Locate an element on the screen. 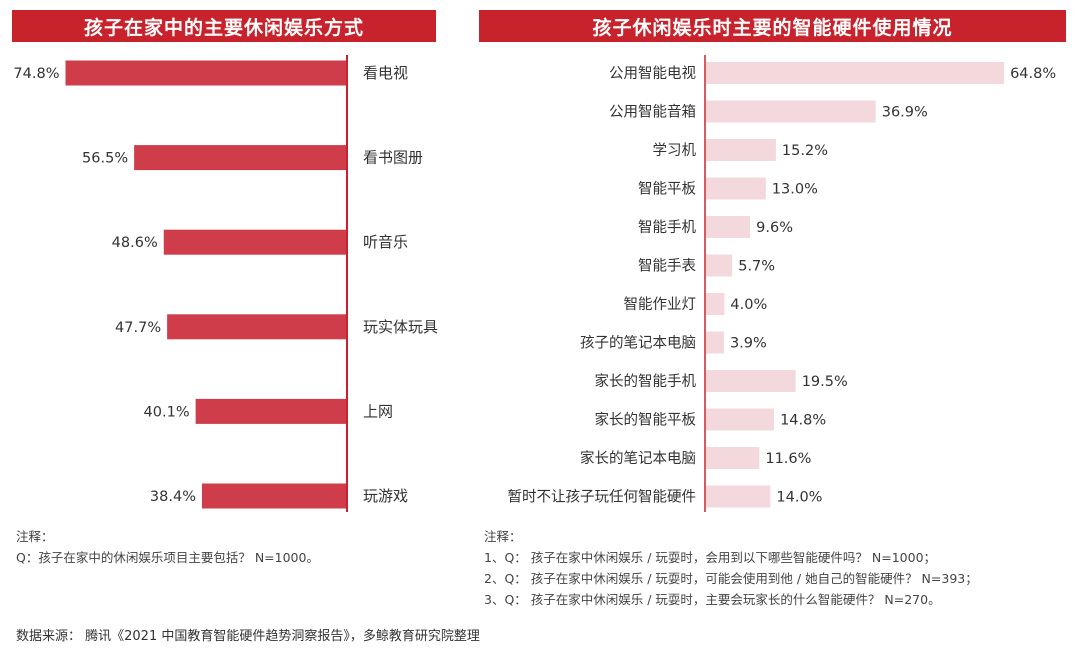 This screenshot has height=658, width=1080. right-value-label-10: 14.8% is located at coordinates (803, 421).